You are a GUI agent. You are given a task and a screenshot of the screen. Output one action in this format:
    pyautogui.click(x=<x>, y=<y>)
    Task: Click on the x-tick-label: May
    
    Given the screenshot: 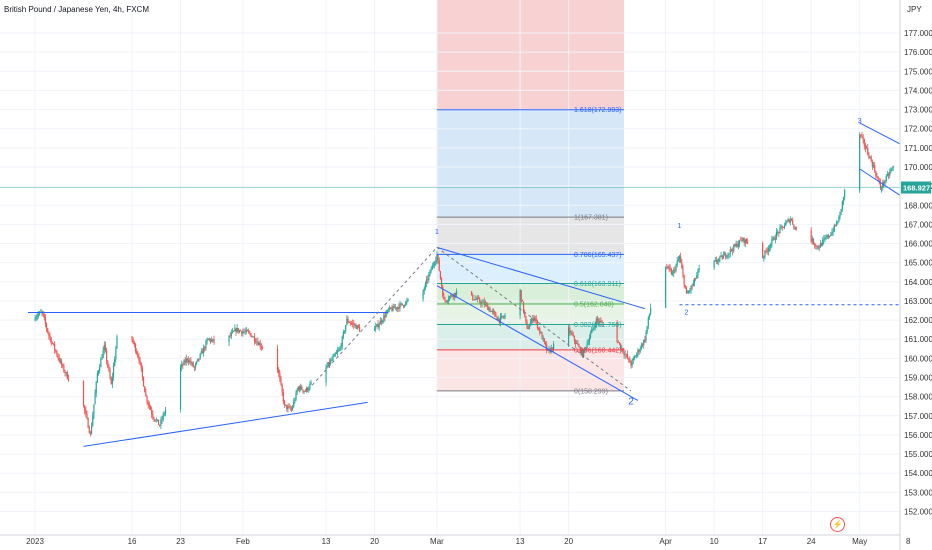 What is the action you would take?
    pyautogui.click(x=859, y=541)
    